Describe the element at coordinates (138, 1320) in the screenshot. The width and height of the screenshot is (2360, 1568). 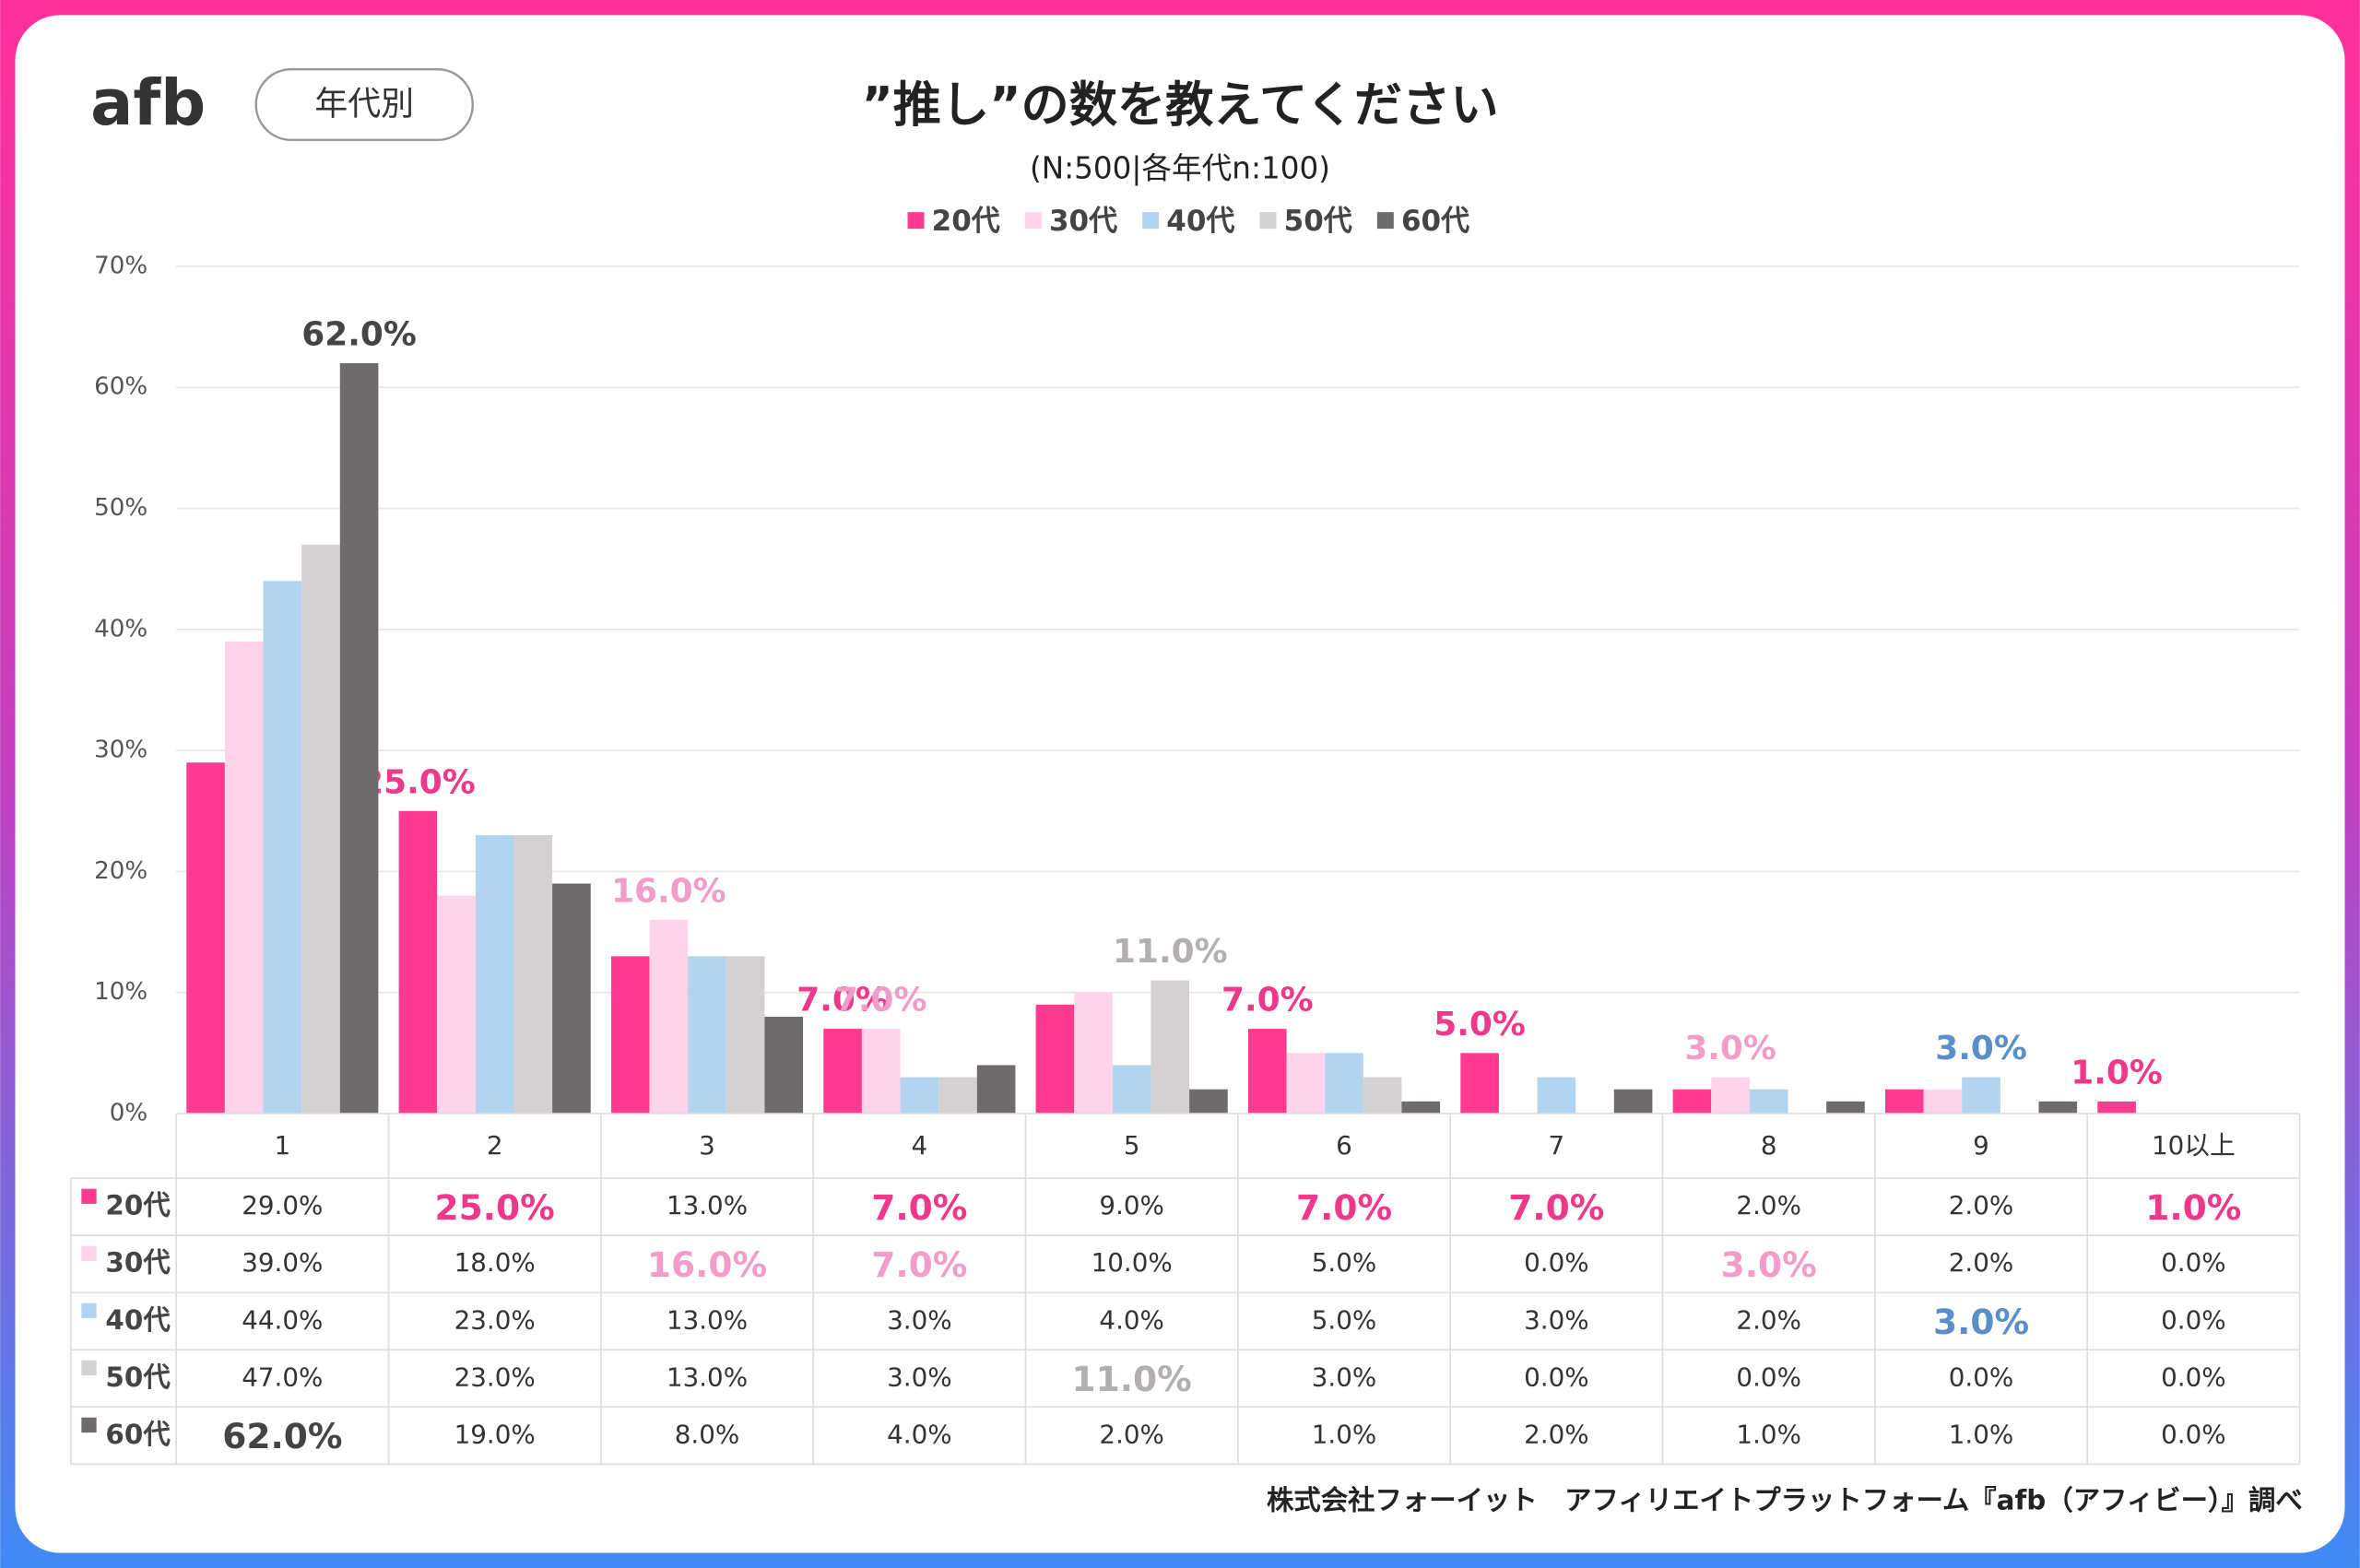
I see `table-row-label: 40代` at that location.